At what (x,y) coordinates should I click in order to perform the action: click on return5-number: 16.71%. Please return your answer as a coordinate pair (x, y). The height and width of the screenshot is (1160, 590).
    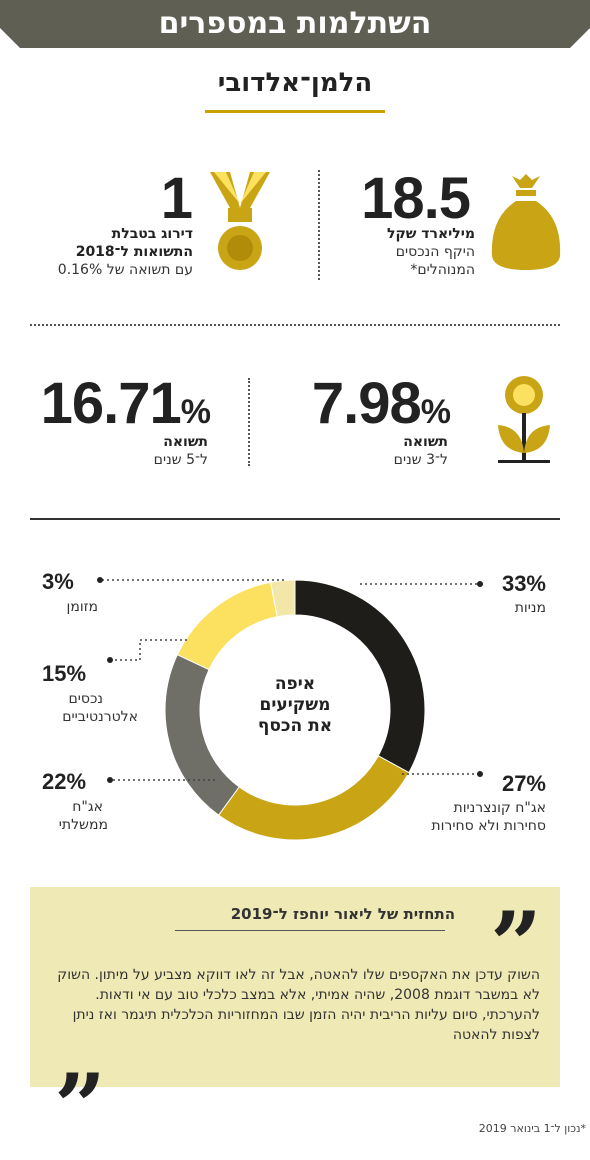
    Looking at the image, I should click on (118, 408).